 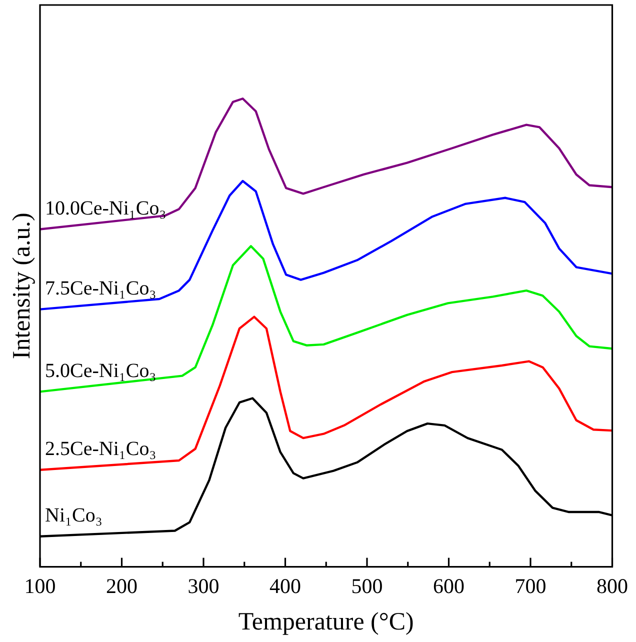 I want to click on series-label: 10.0Ce-Ni₁Co₃, so click(x=105, y=209).